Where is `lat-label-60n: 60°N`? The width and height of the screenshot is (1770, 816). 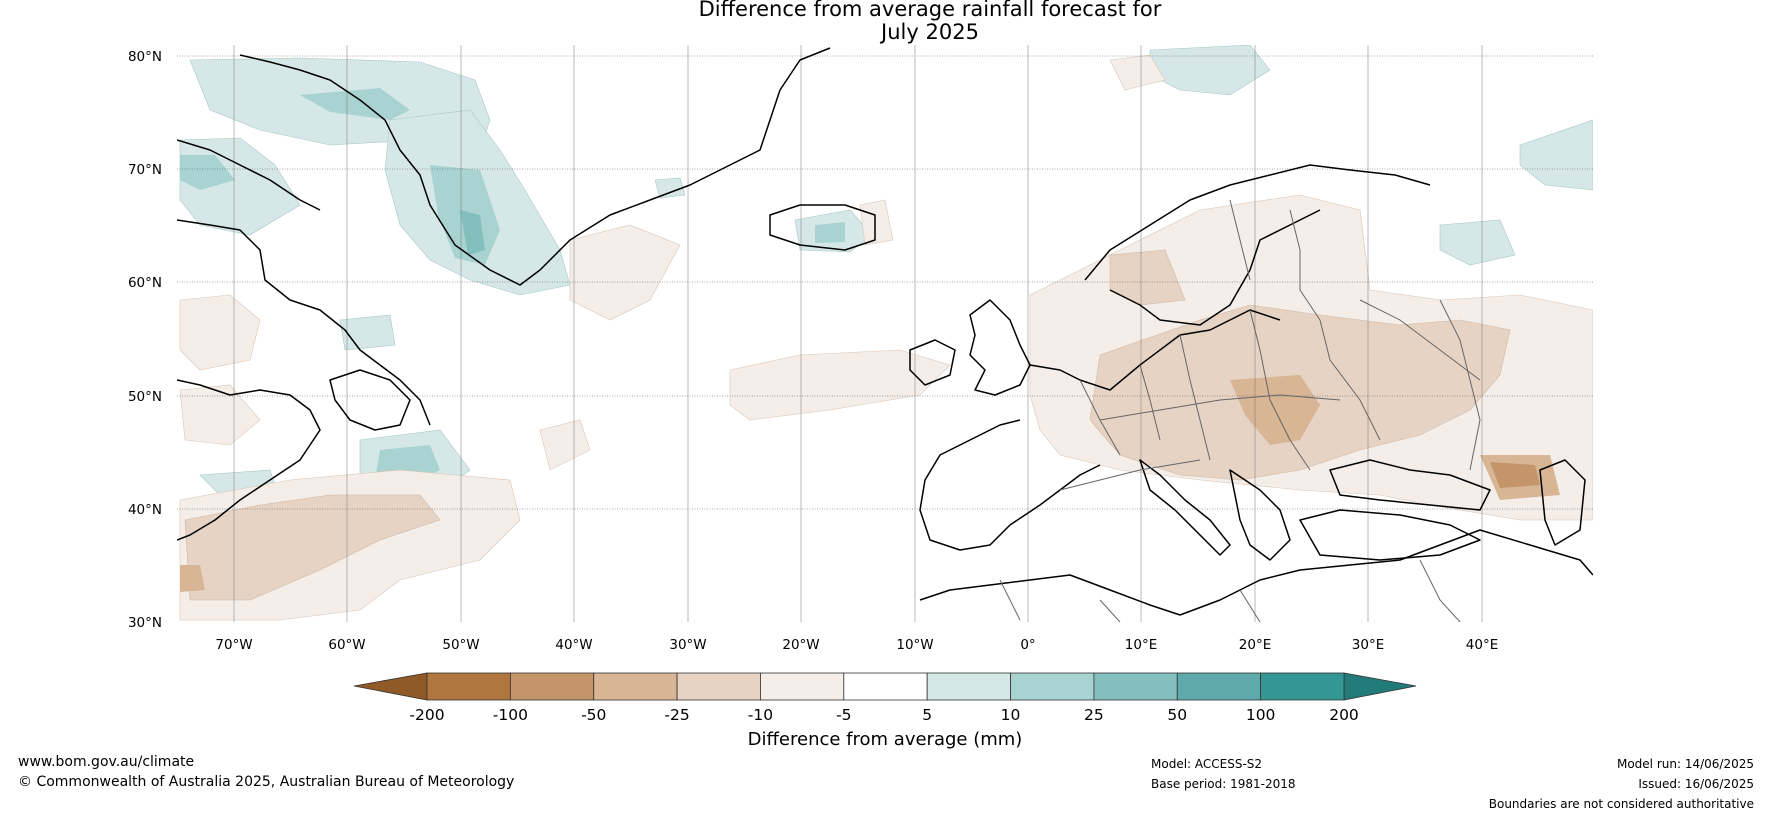 lat-label-60n: 60°N is located at coordinates (145, 283).